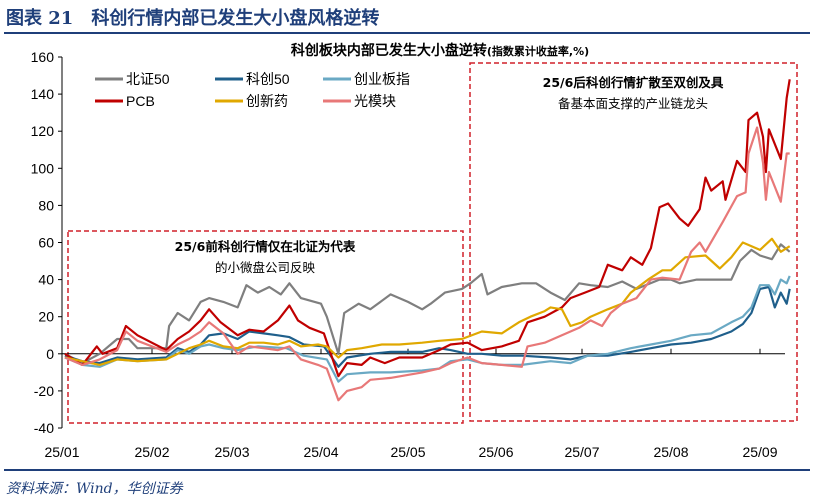 The height and width of the screenshot is (502, 814). I want to click on y-tick-label: 120, so click(43, 131).